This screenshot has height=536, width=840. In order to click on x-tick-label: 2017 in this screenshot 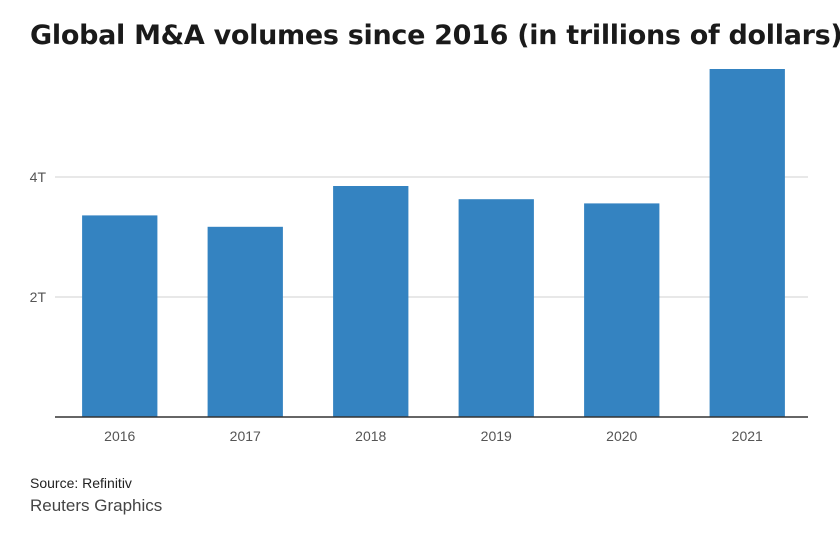, I will do `click(245, 436)`.